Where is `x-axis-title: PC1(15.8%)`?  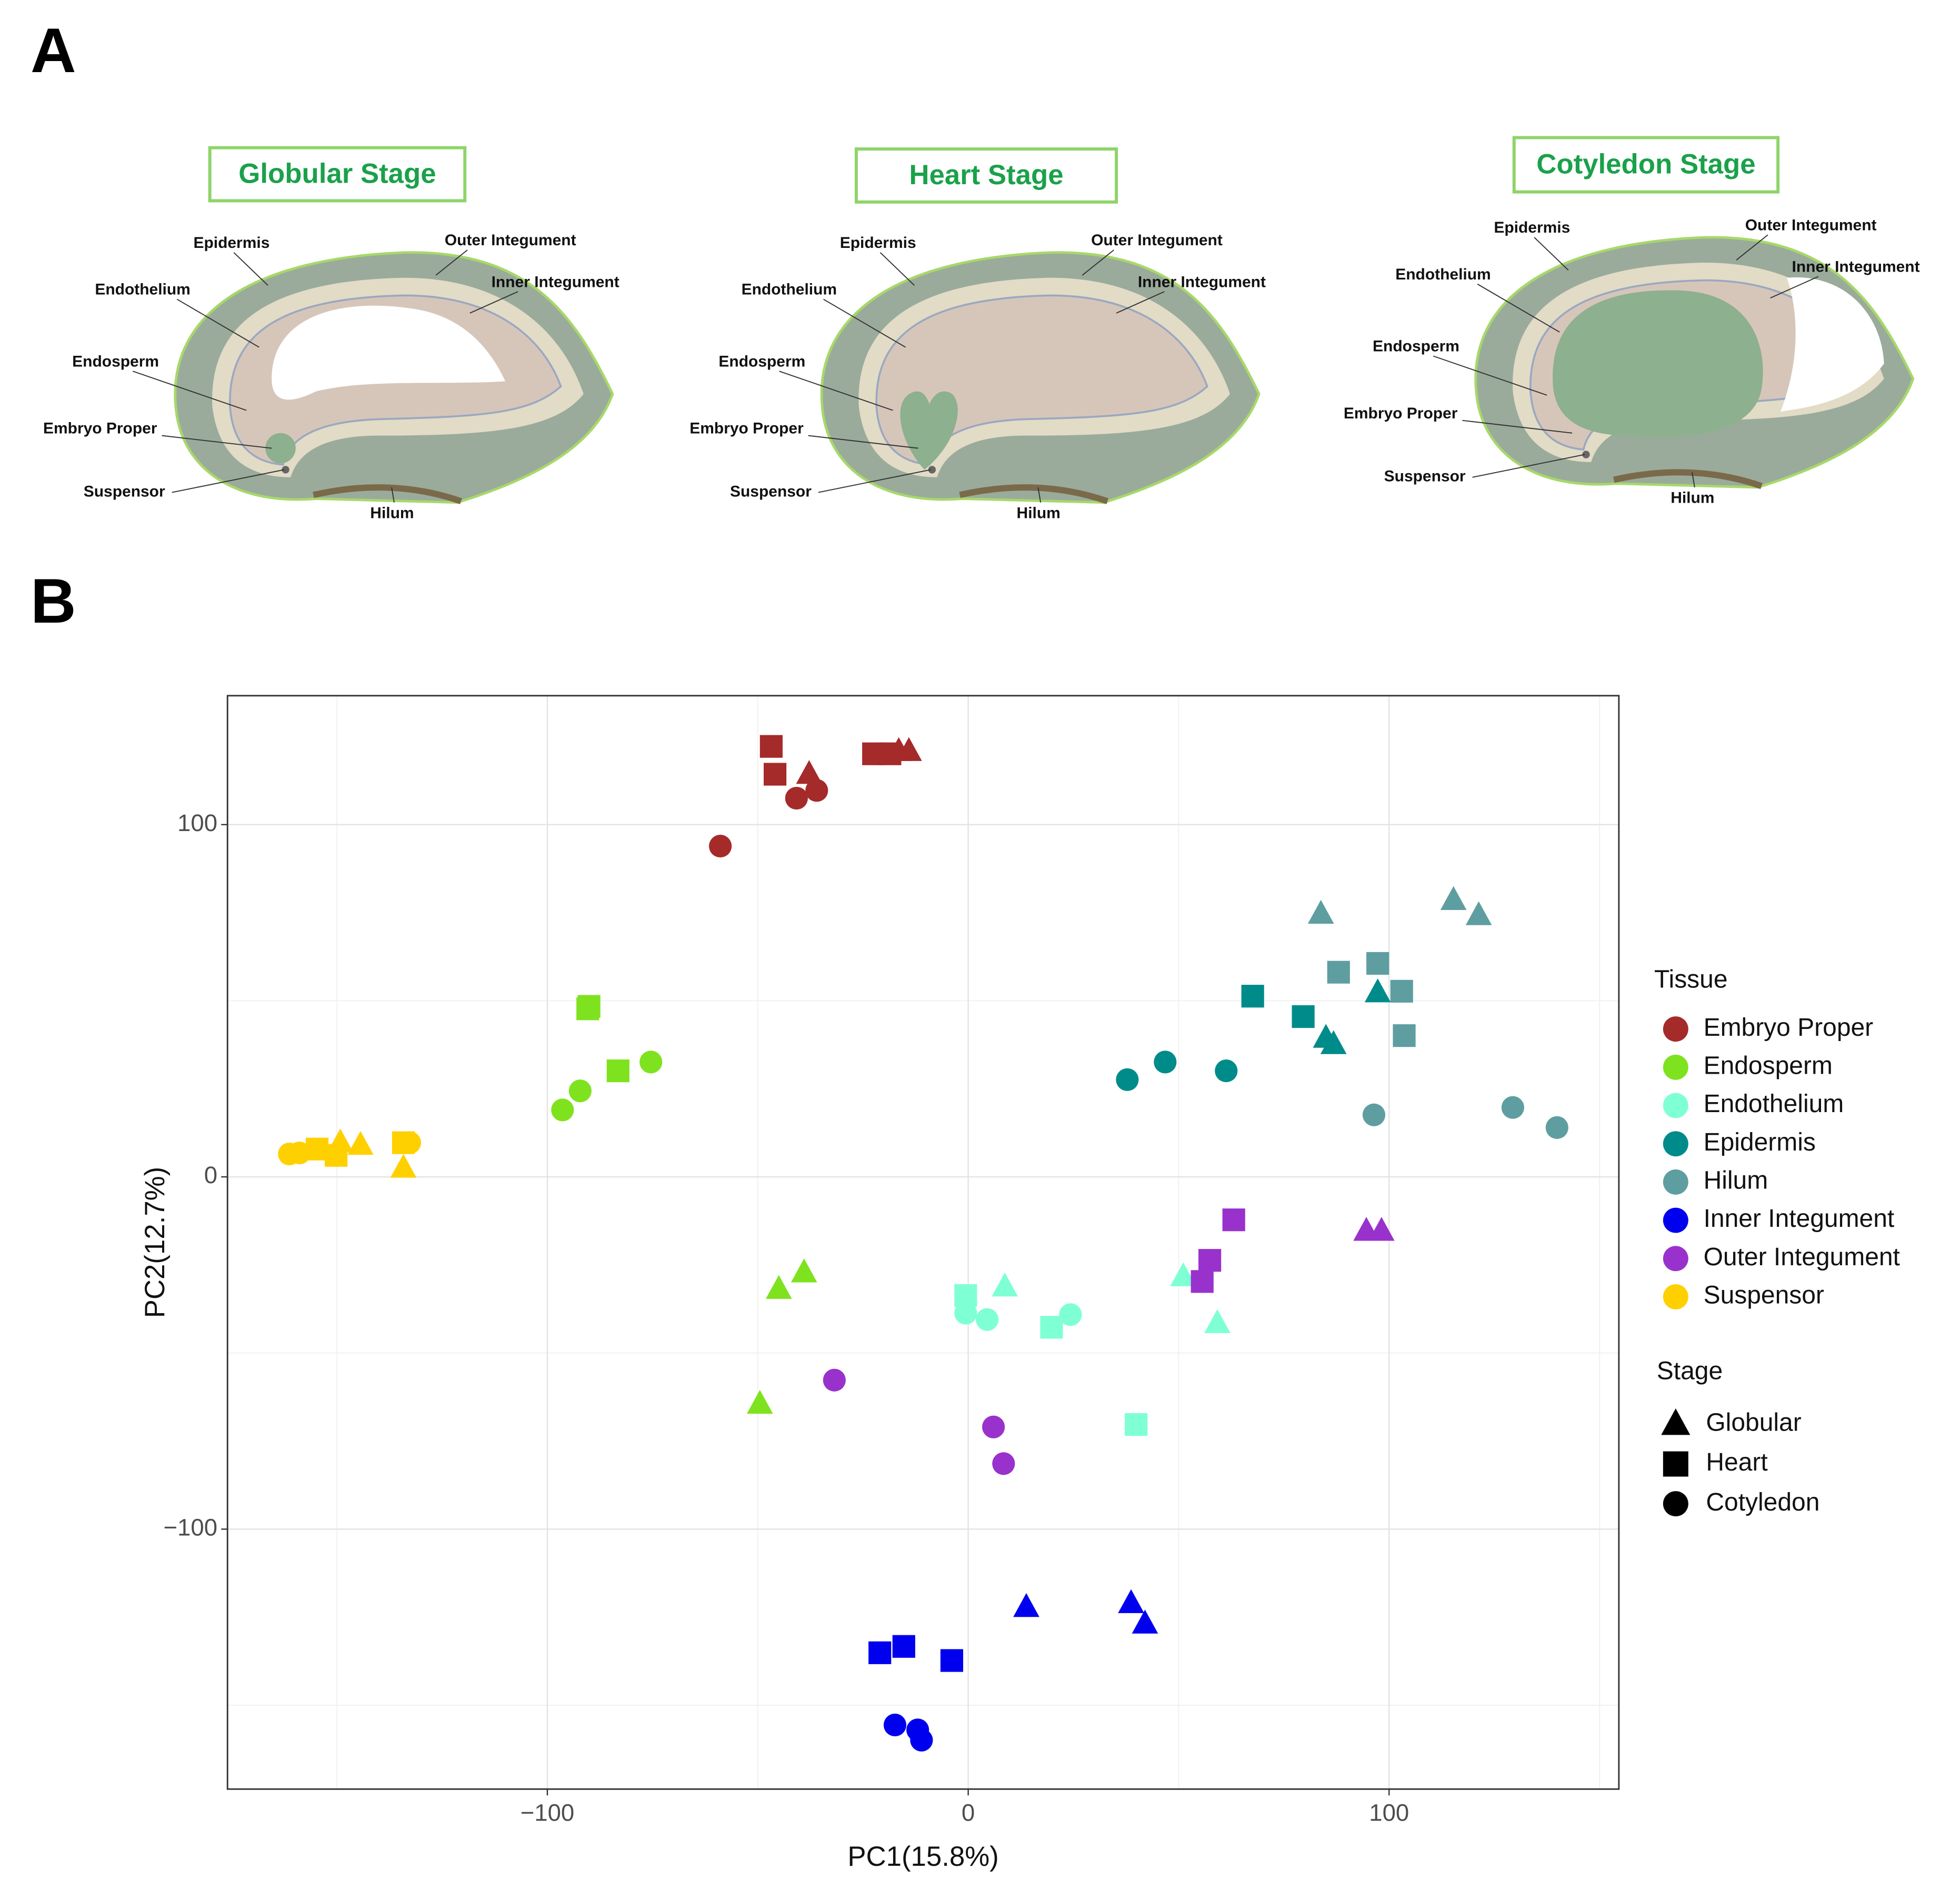 x-axis-title: PC1(15.8%) is located at coordinates (922, 1856).